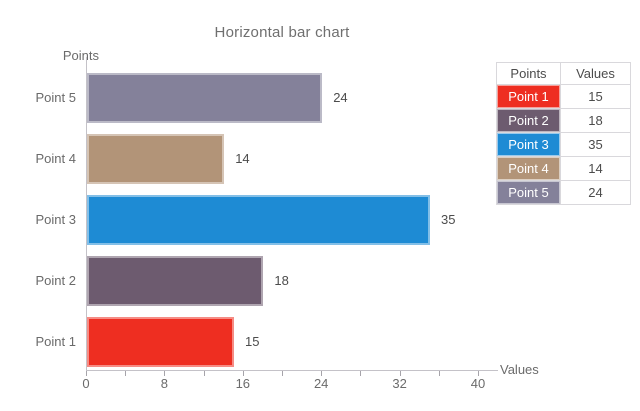 The width and height of the screenshot is (640, 411). I want to click on legend-value-cell: 18, so click(595, 120).